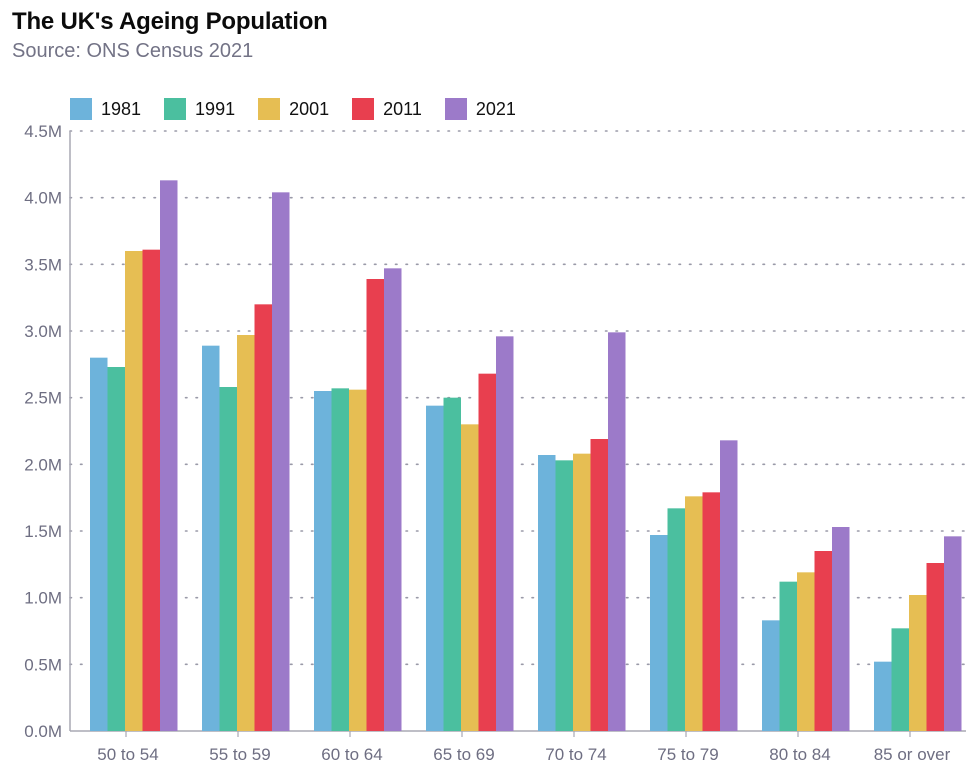 This screenshot has height=774, width=978. I want to click on x-tick-label: 55 to 59, so click(239, 754).